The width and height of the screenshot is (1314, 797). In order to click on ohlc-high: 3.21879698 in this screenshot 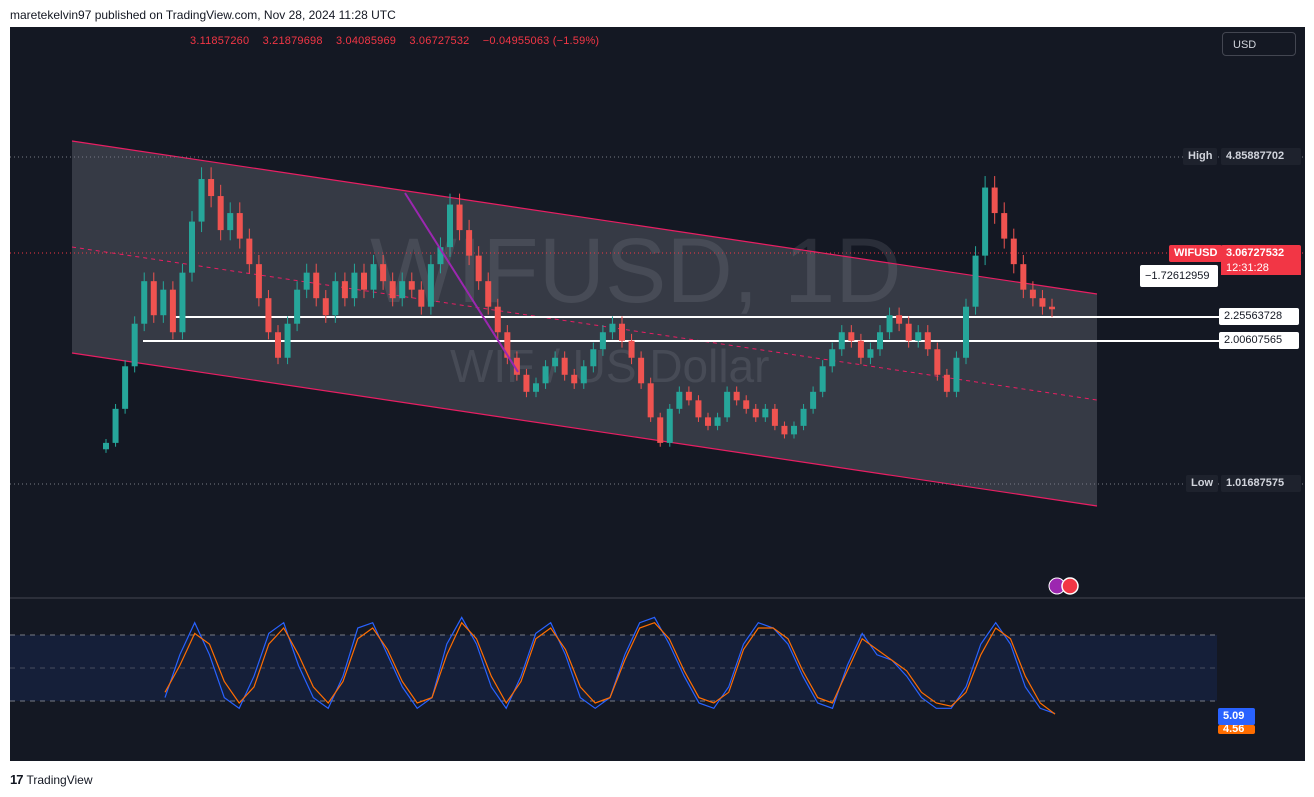, I will do `click(292, 41)`.